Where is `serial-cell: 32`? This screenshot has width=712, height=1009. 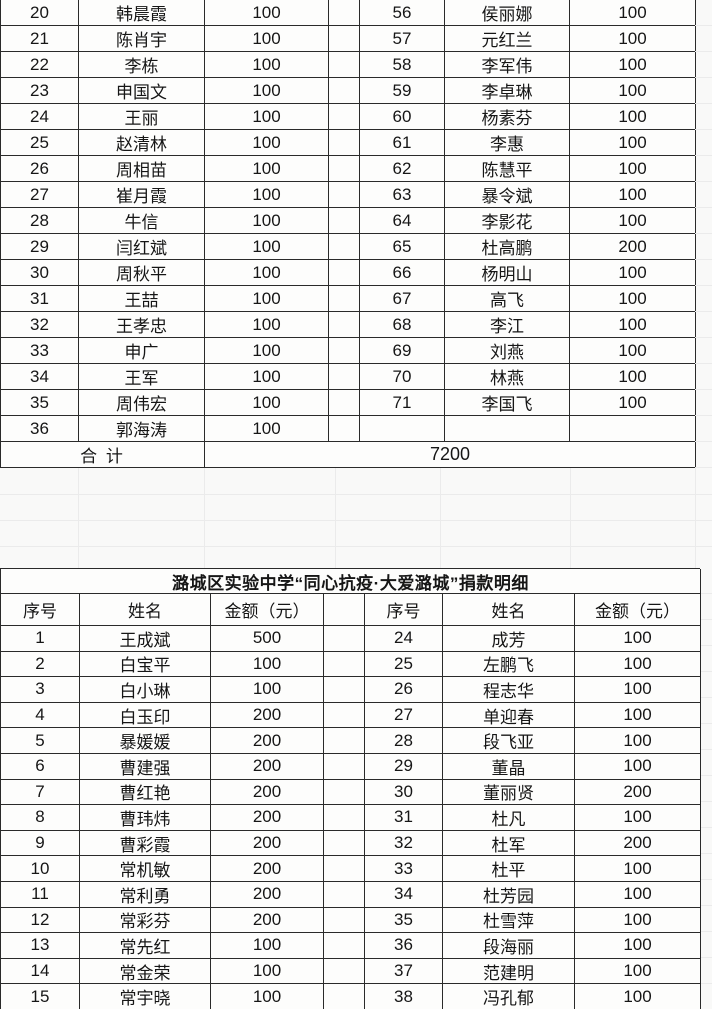 serial-cell: 32 is located at coordinates (404, 843).